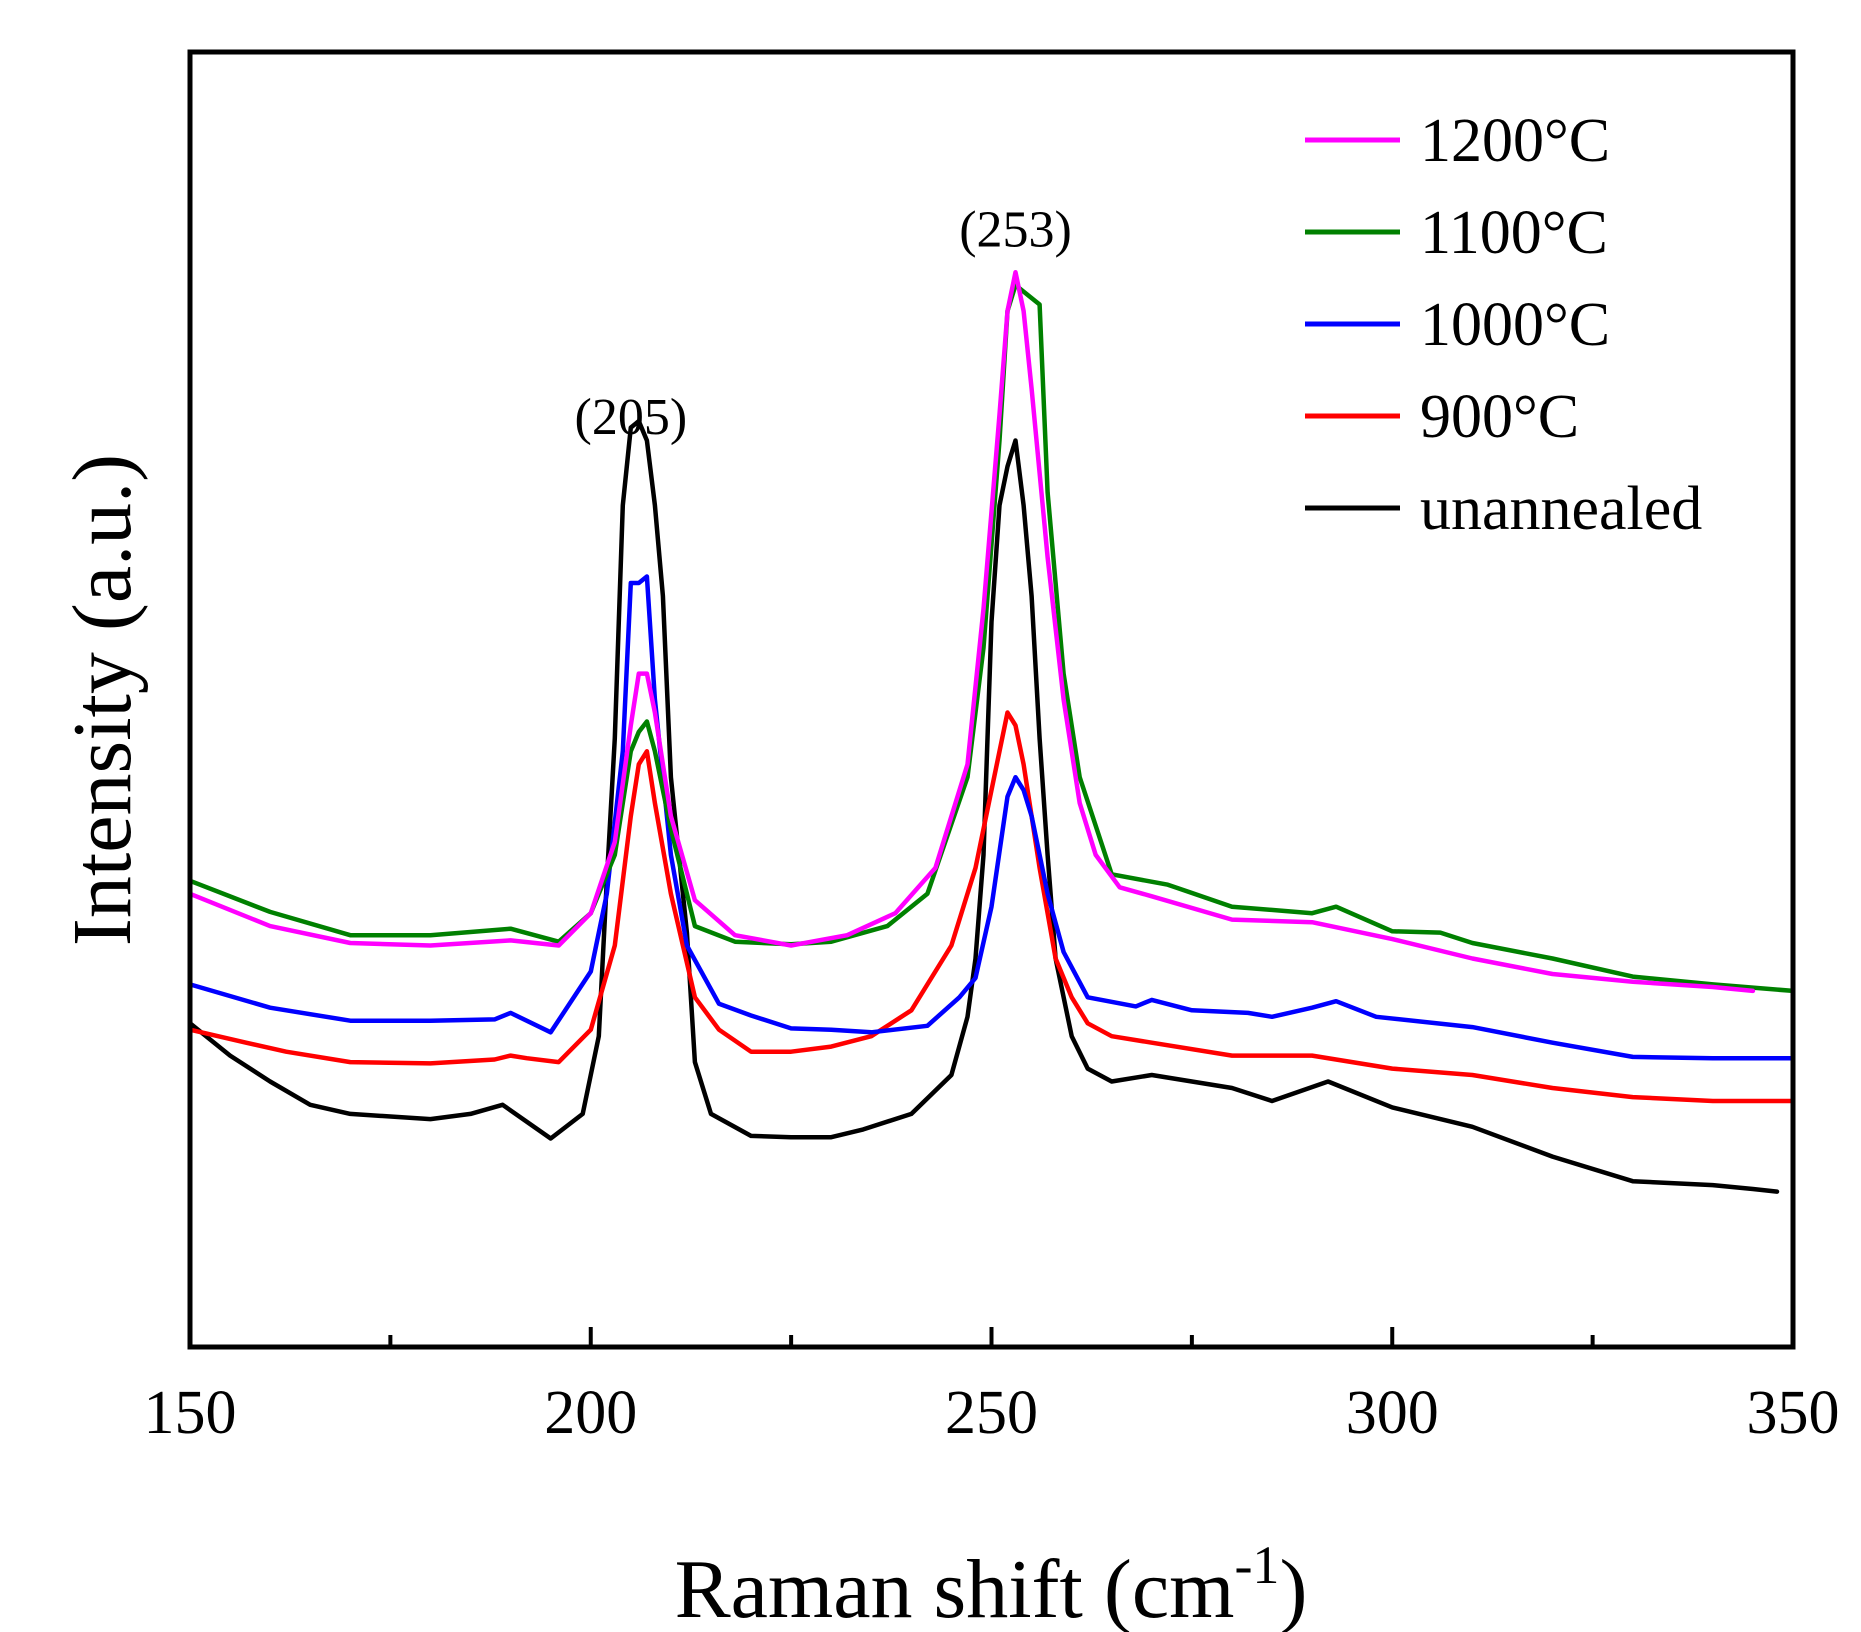 This screenshot has height=1632, width=1861. I want to click on tick-layer: 150 200 250 300 350, so click(992, 1387).